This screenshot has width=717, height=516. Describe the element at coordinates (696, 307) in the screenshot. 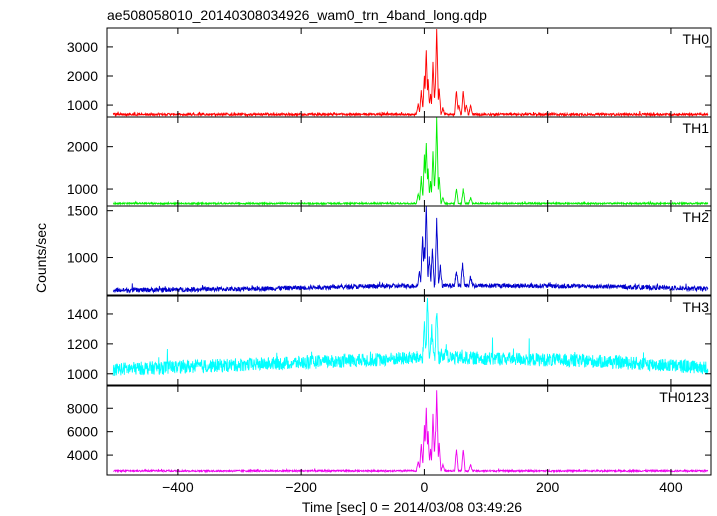

I see `panel-label-th3: TH3` at that location.